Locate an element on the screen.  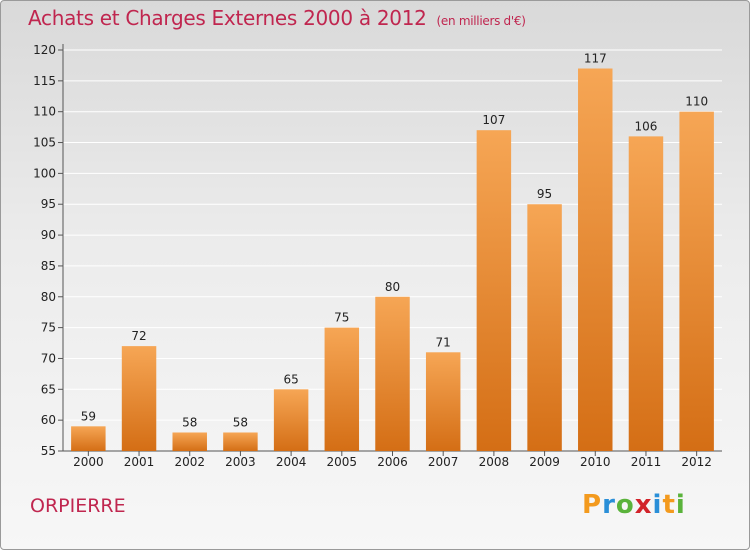
y-tick-label: 90 is located at coordinates (48, 235).